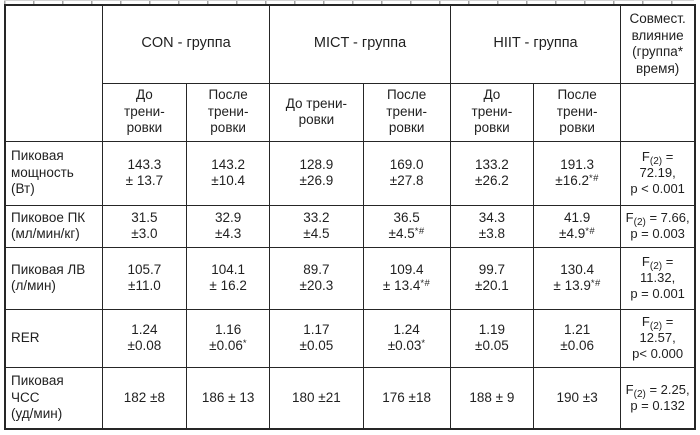 The width and height of the screenshot is (700, 435). I want to click on cell-sd: ±4.5*#, so click(406, 233).